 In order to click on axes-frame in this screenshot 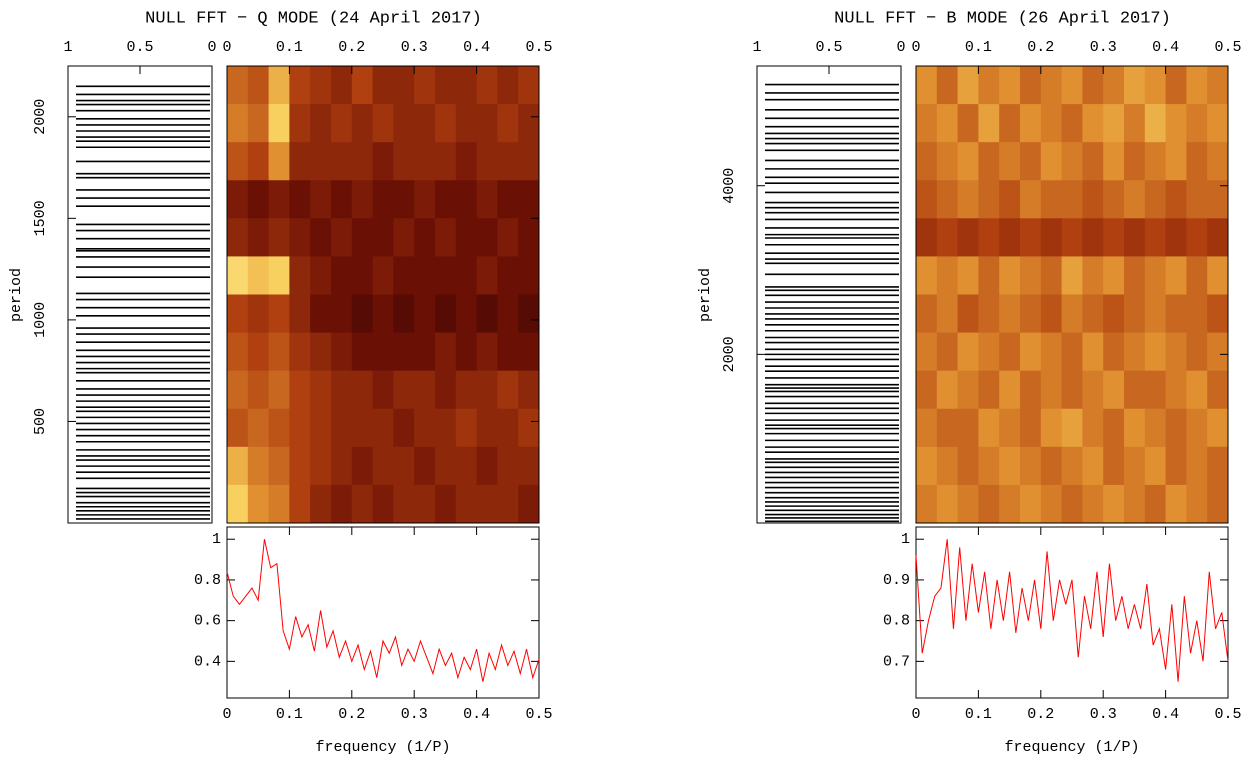, I will do `click(1072, 612)`.